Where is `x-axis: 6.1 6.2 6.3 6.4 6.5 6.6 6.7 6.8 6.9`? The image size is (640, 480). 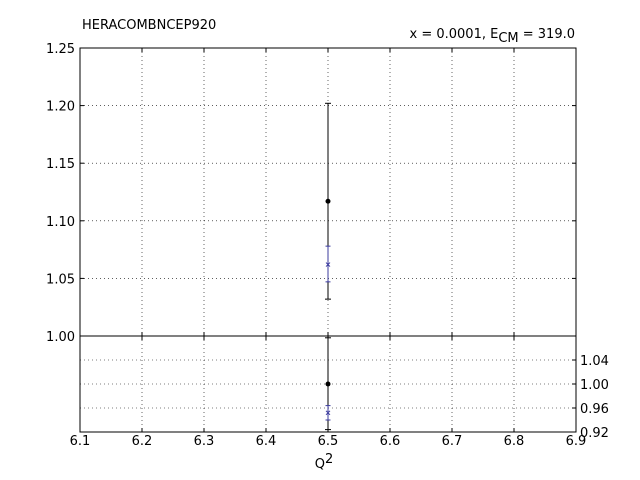 x-axis: 6.1 6.2 6.3 6.4 6.5 6.6 6.7 6.8 6.9 is located at coordinates (328, 441).